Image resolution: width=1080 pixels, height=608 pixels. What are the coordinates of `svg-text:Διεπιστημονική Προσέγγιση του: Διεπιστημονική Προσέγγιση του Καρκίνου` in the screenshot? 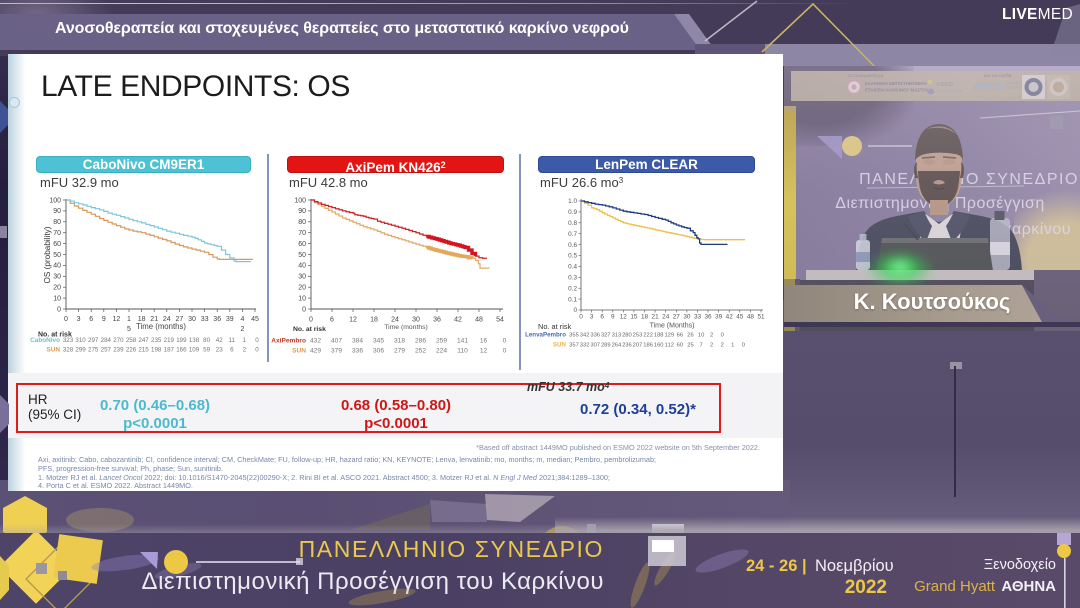 It's located at (373, 581).